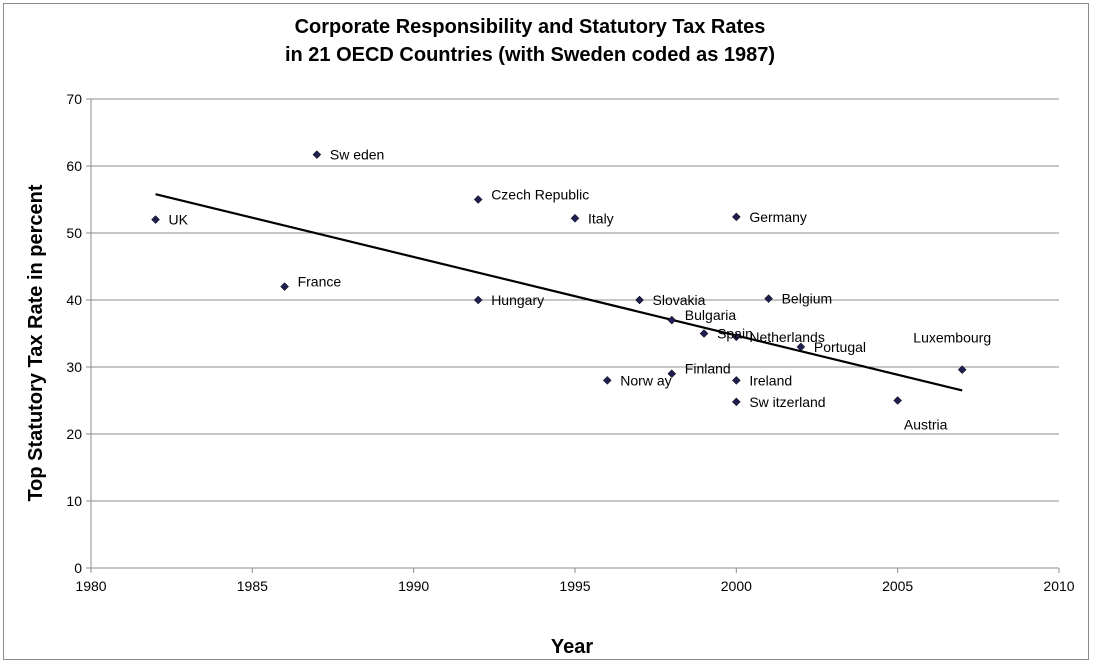 This screenshot has width=1093, height=663. What do you see at coordinates (74, 166) in the screenshot?
I see `y-tick-label: 60` at bounding box center [74, 166].